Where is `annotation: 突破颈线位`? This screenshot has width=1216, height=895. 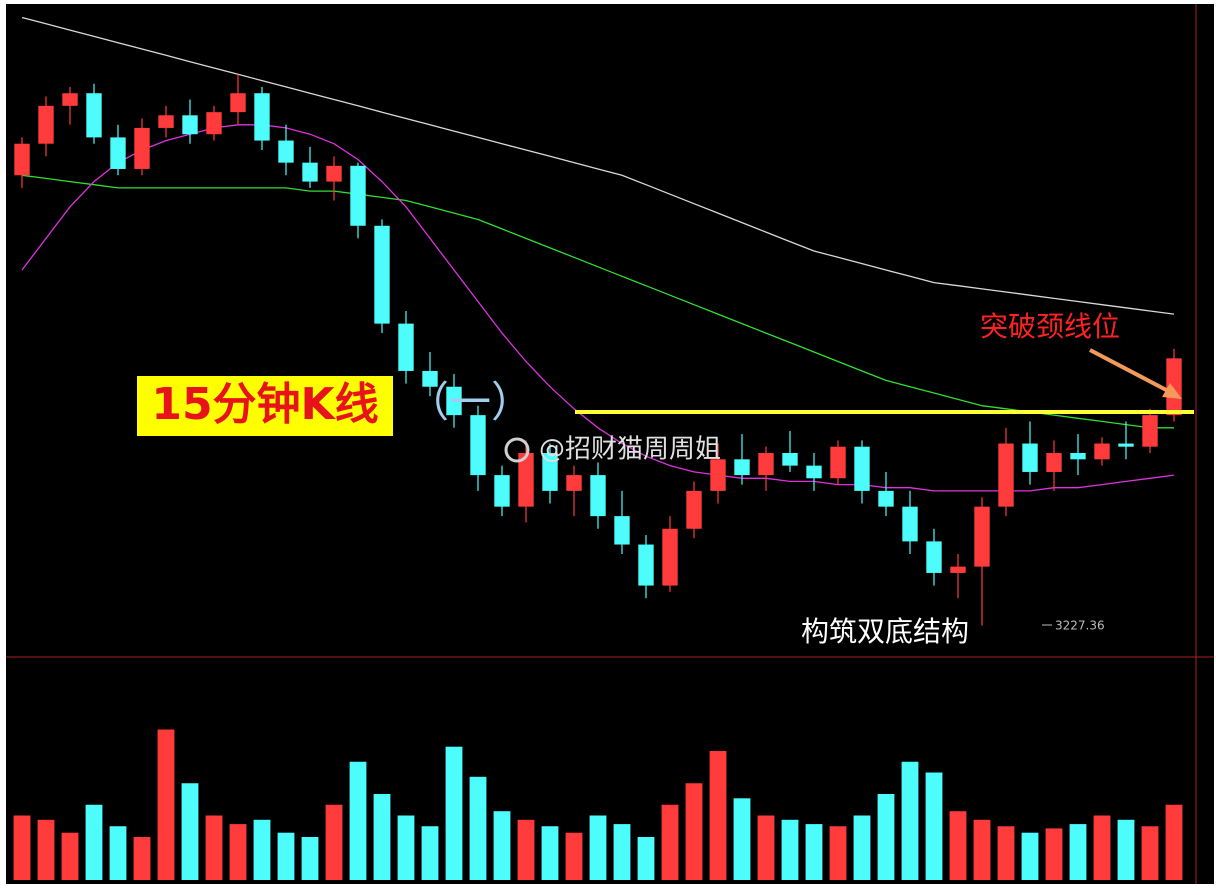 annotation: 突破颈线位 is located at coordinates (1050, 326).